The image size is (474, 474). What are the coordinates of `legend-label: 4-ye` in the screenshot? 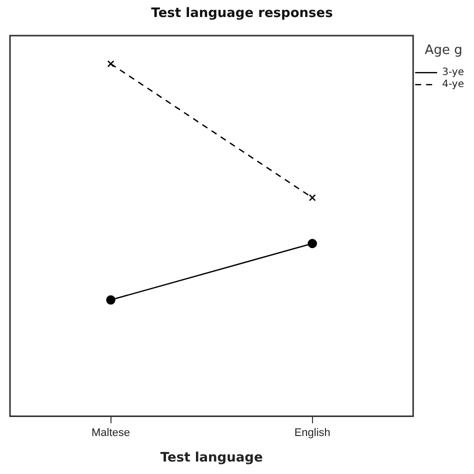 It's located at (453, 84).